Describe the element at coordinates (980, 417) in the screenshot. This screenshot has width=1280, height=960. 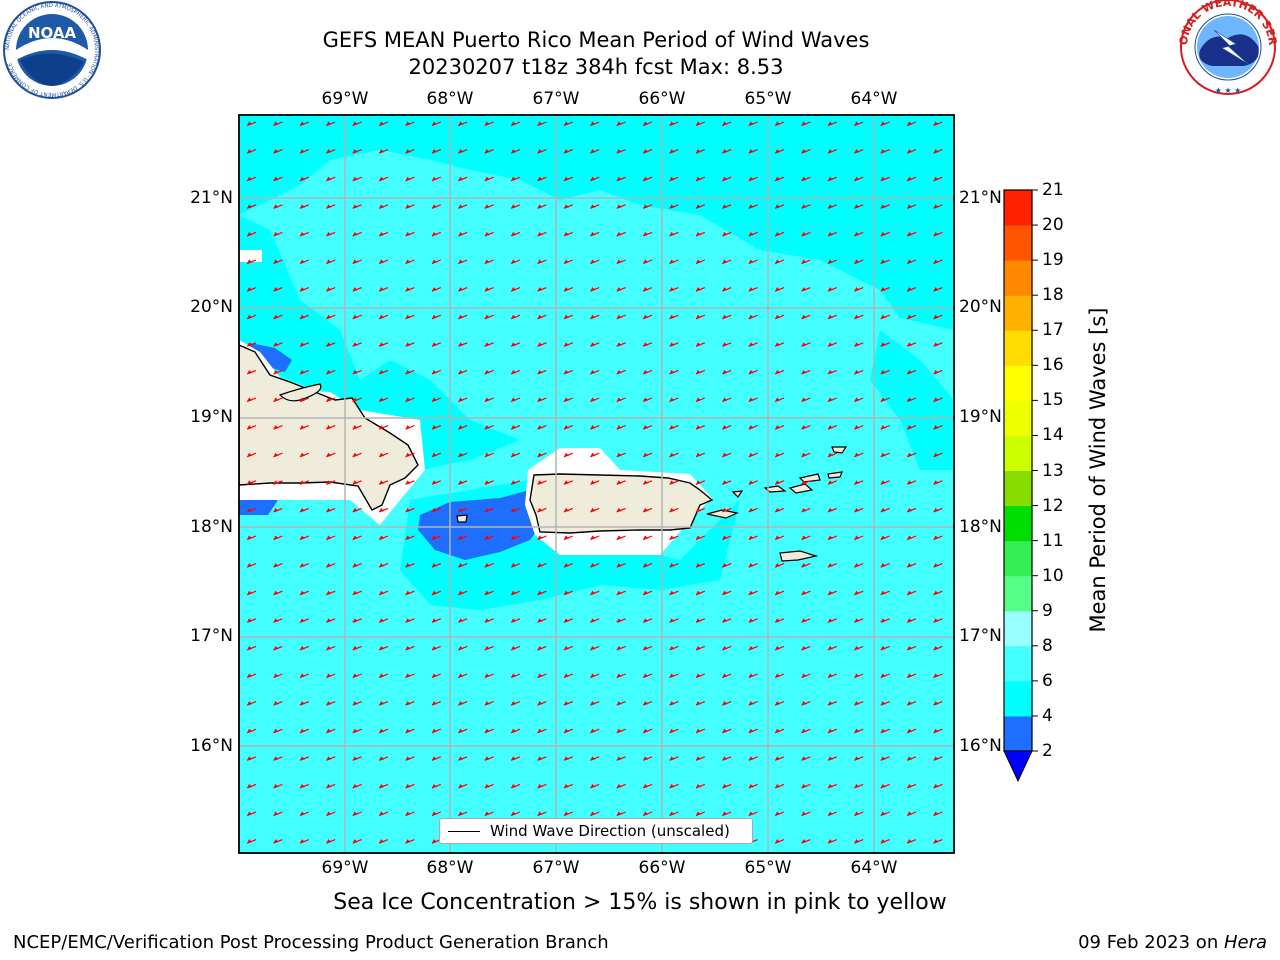
I see `lat-label: 19°N` at that location.